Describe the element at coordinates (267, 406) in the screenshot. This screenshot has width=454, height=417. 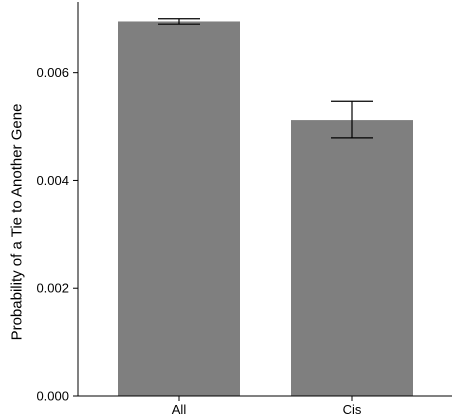
I see `x-ticks-group: All Cis` at that location.